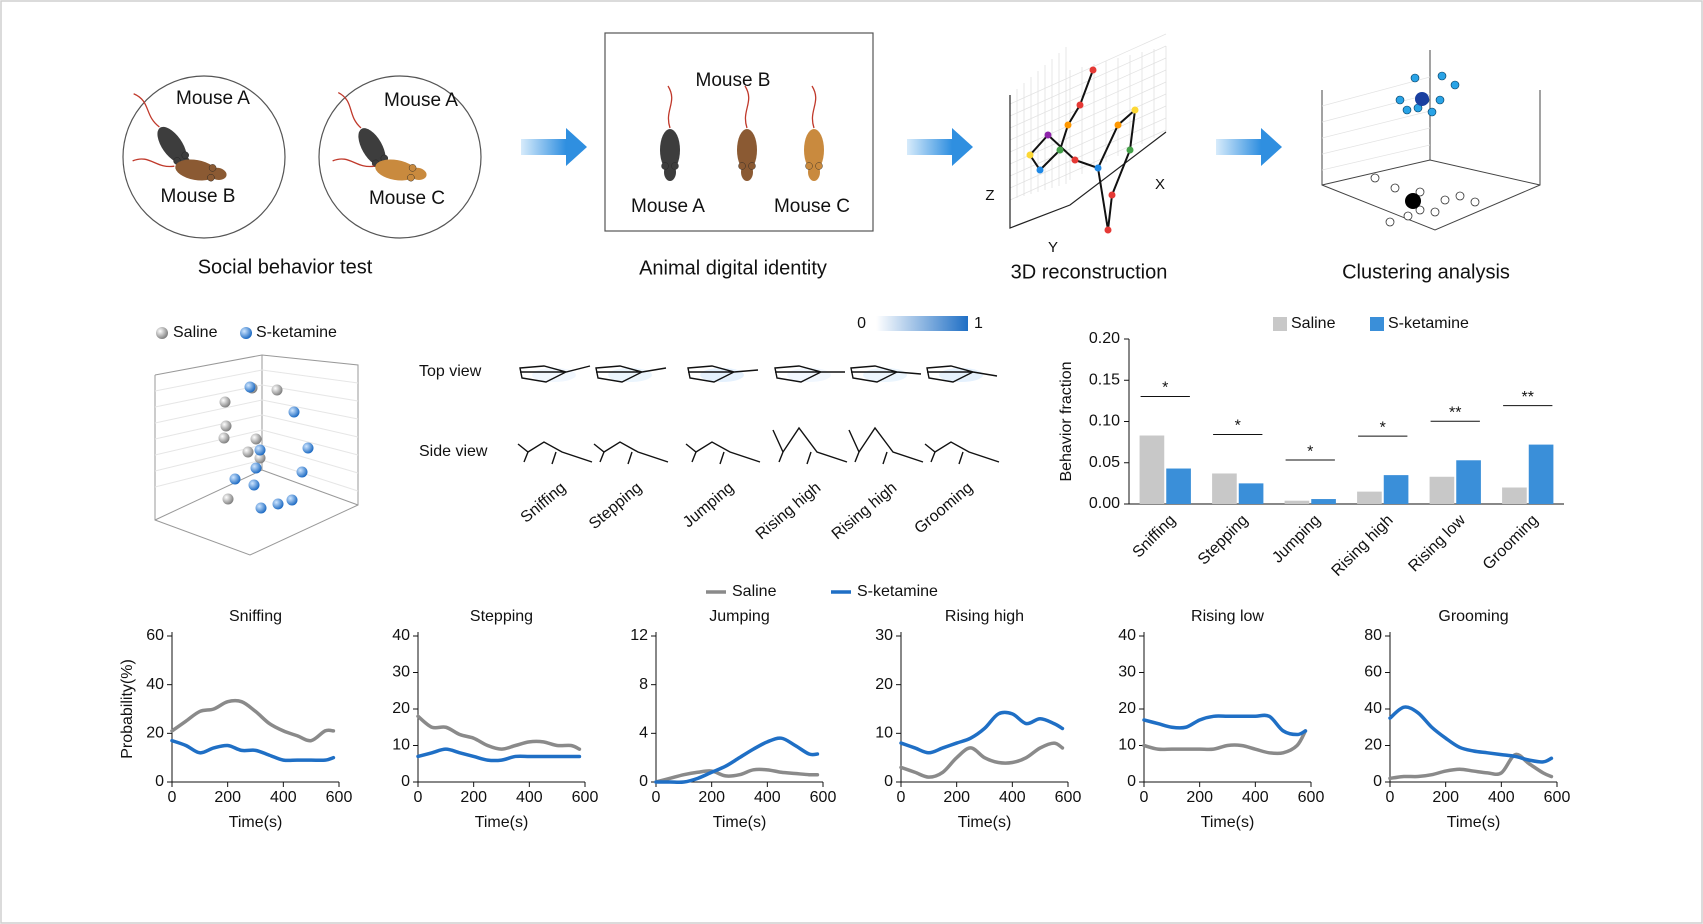 The height and width of the screenshot is (924, 1703). What do you see at coordinates (1053, 247) in the screenshot?
I see `axis-label: Y` at bounding box center [1053, 247].